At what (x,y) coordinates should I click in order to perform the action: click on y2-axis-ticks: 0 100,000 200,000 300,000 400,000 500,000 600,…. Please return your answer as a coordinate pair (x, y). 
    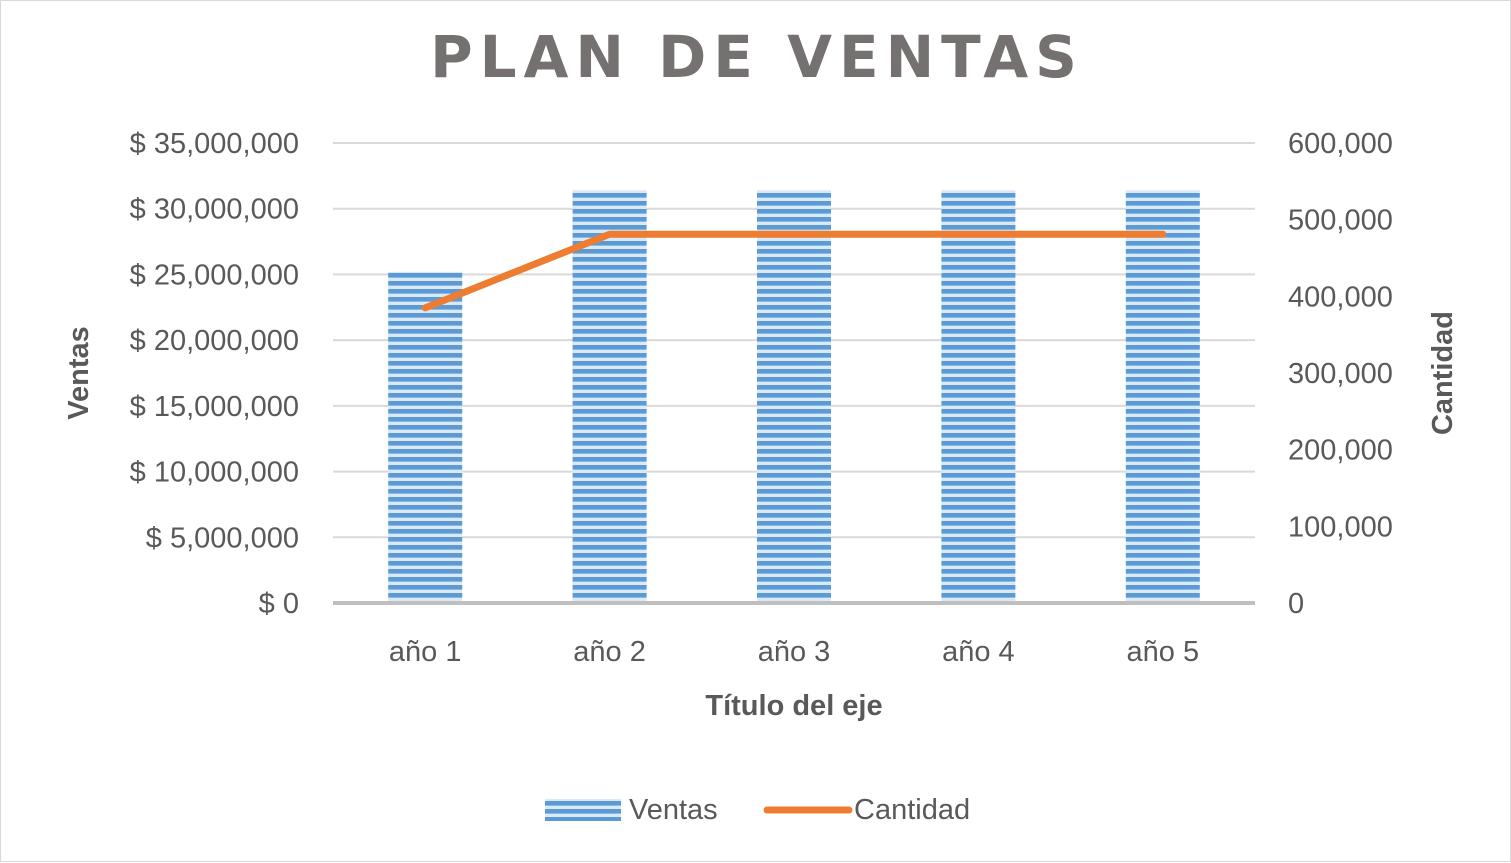
    Looking at the image, I should click on (1340, 374).